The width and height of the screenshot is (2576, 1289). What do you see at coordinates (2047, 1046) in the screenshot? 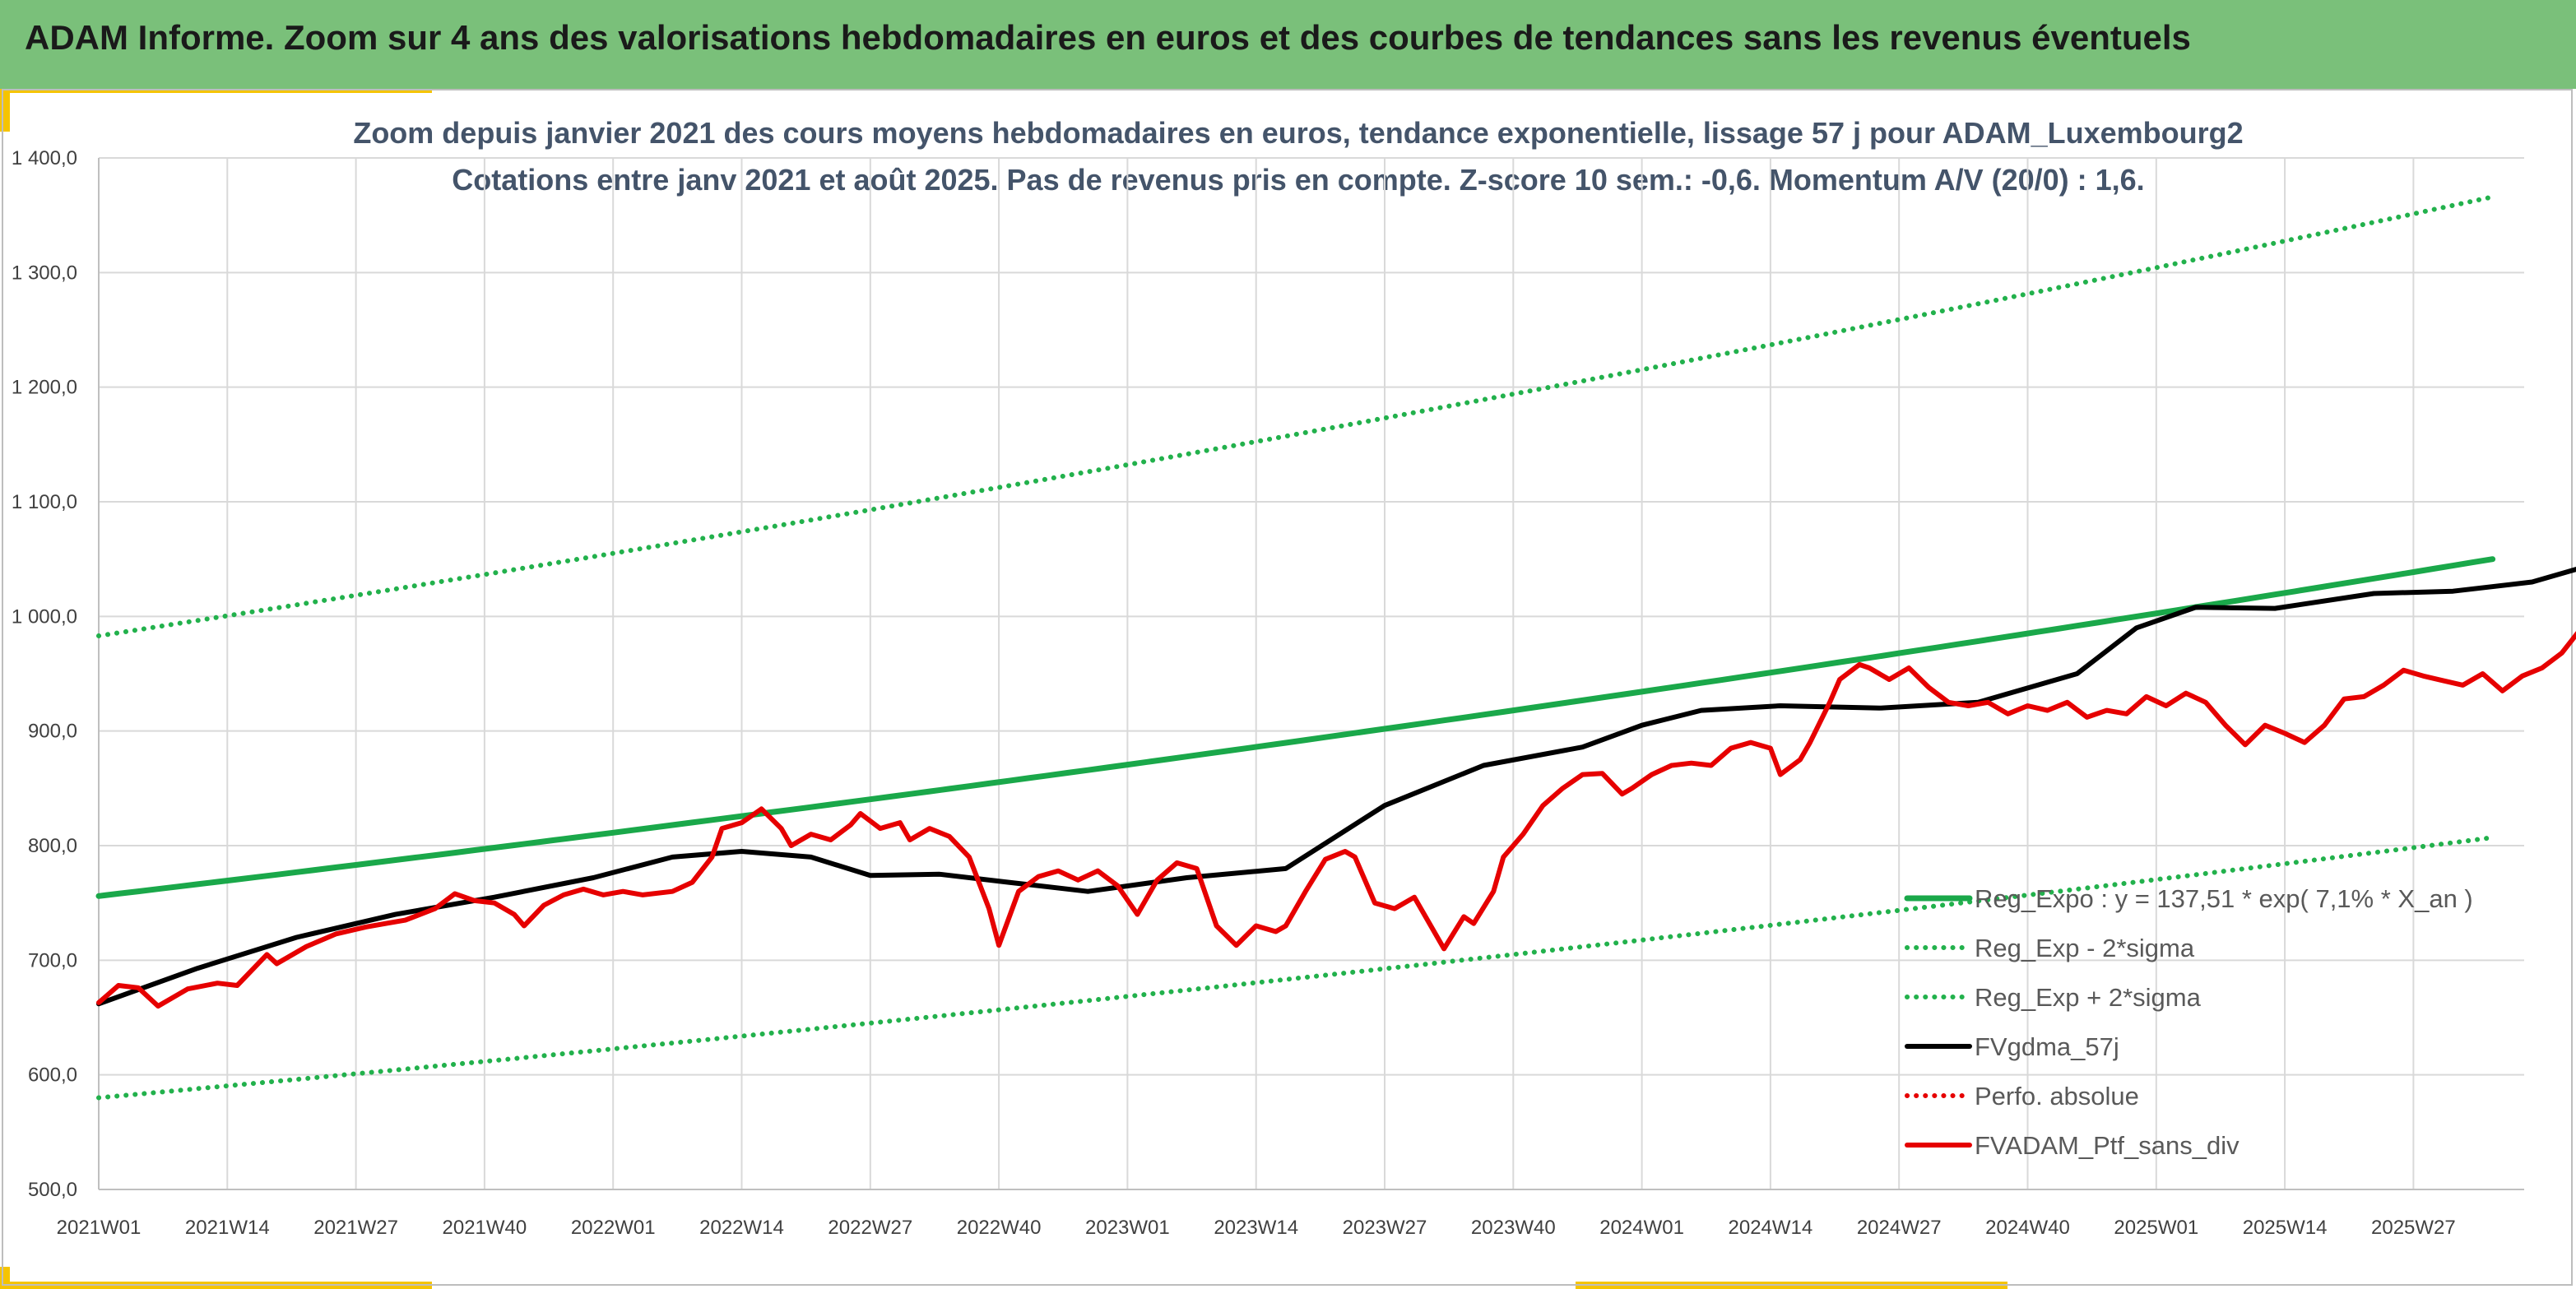
I see `legend-label: FVgdma_57j` at bounding box center [2047, 1046].